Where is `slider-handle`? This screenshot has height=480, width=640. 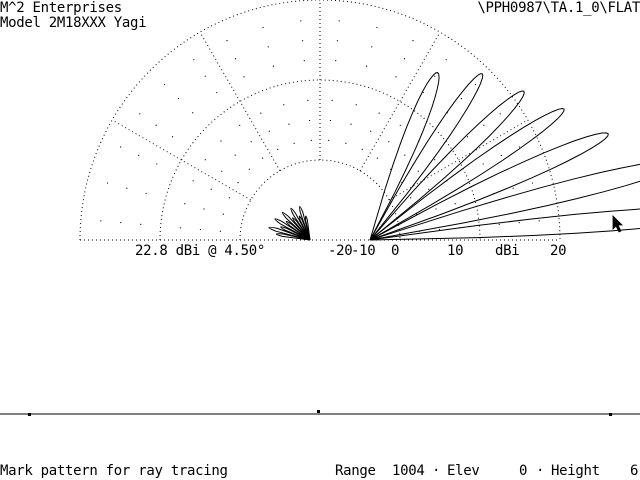 slider-handle is located at coordinates (318, 411).